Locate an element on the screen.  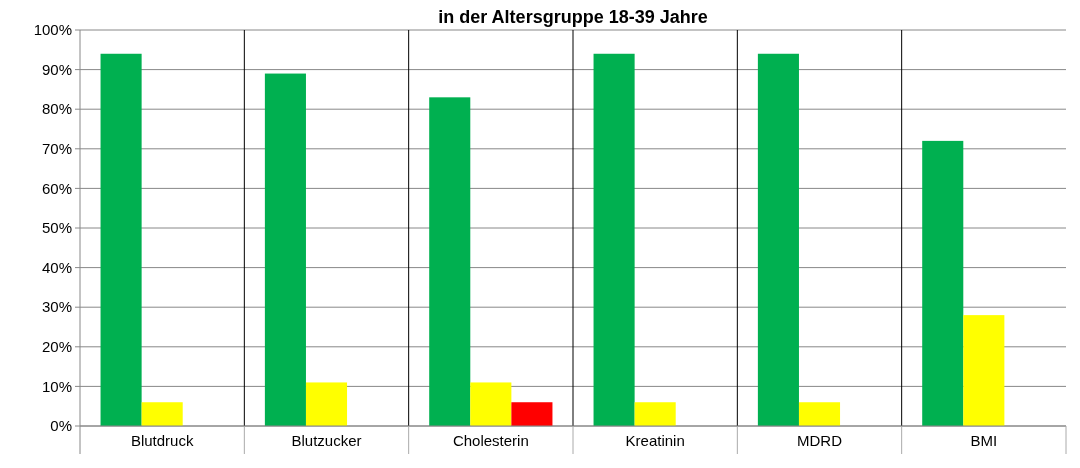
x-tick-label: MDRD is located at coordinates (820, 440).